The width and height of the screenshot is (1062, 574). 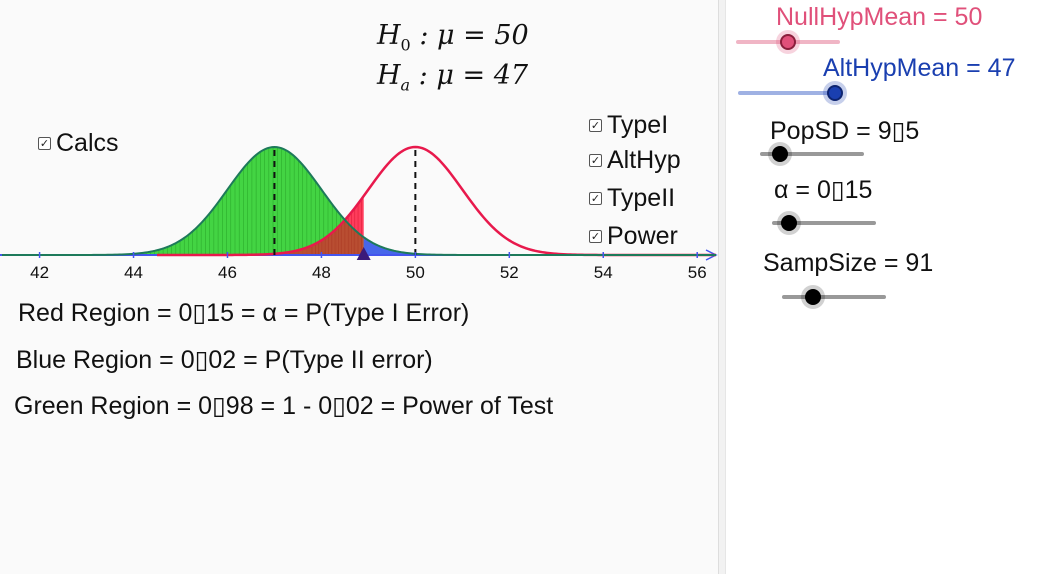 I want to click on x-tick-label: 50, so click(x=415, y=272).